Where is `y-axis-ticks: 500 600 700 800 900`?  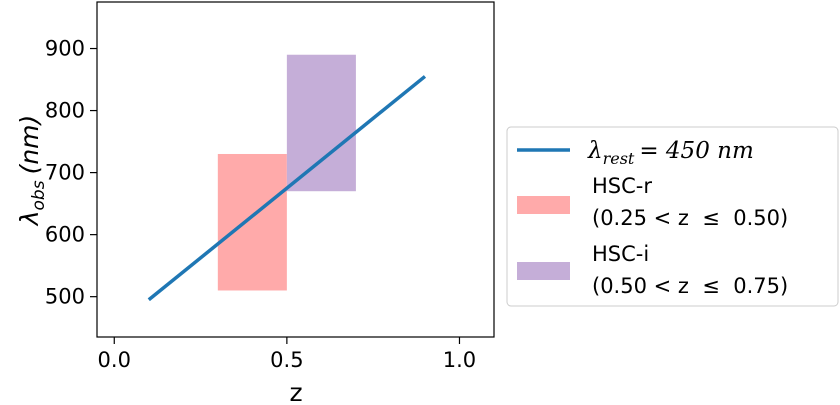 y-axis-ticks: 500 600 700 800 900 is located at coordinates (71, 173).